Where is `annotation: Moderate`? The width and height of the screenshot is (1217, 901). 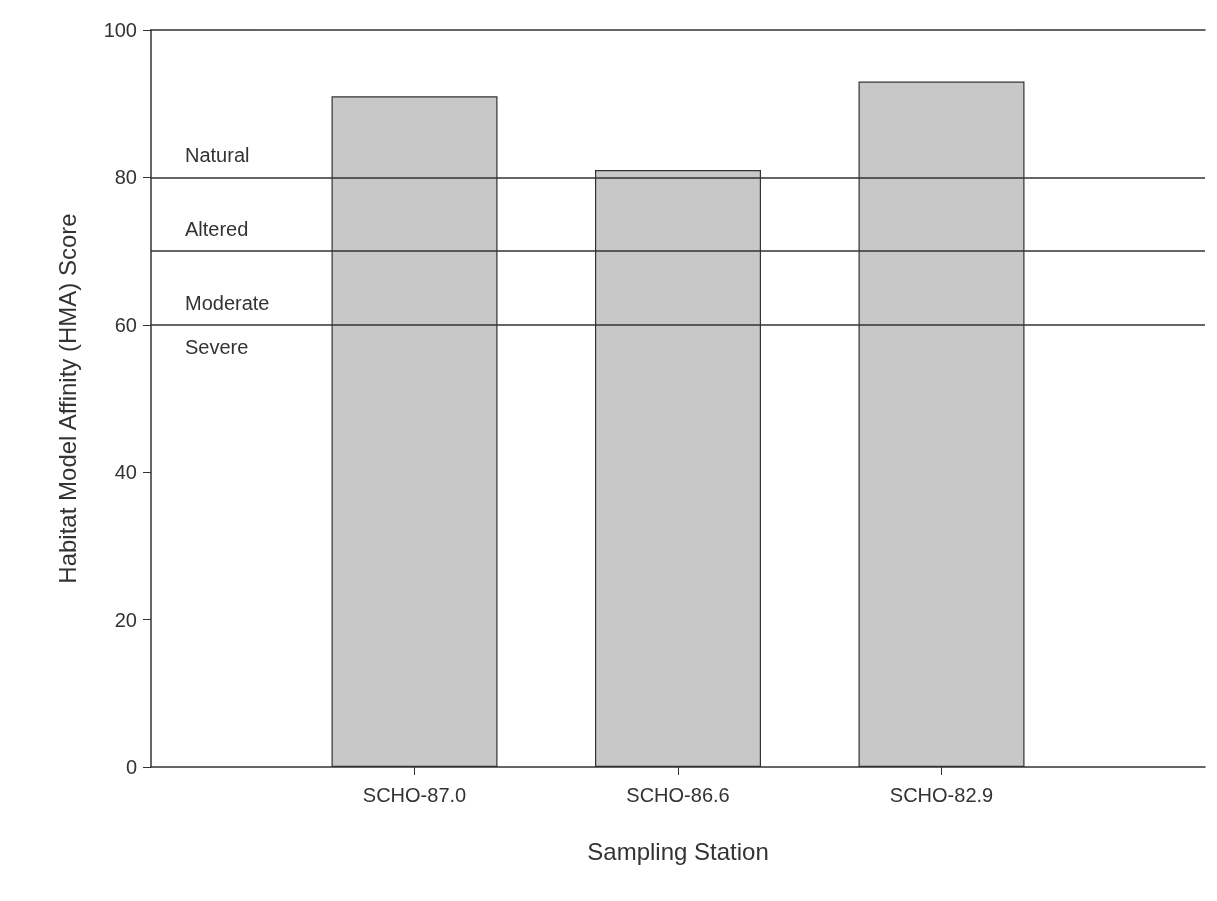
annotation: Moderate is located at coordinates (227, 302).